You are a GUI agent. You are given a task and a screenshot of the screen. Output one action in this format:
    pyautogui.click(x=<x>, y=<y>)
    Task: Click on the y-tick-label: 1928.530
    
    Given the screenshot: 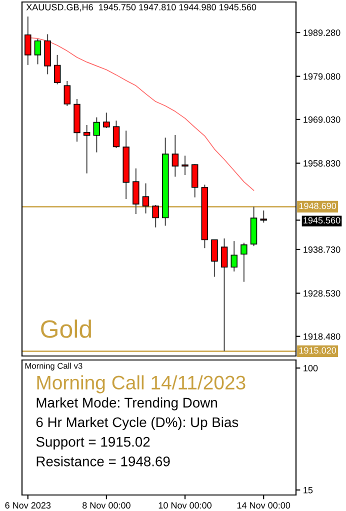 What is the action you would take?
    pyautogui.click(x=322, y=293)
    